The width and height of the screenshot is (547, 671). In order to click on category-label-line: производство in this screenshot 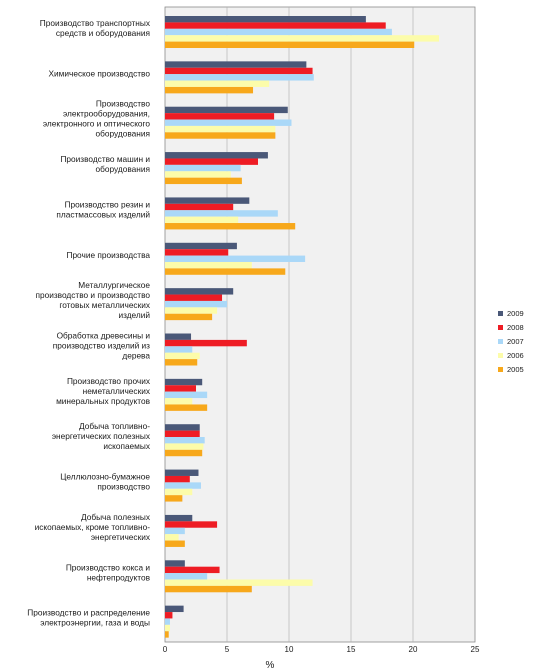, I will do `click(123, 487)`.